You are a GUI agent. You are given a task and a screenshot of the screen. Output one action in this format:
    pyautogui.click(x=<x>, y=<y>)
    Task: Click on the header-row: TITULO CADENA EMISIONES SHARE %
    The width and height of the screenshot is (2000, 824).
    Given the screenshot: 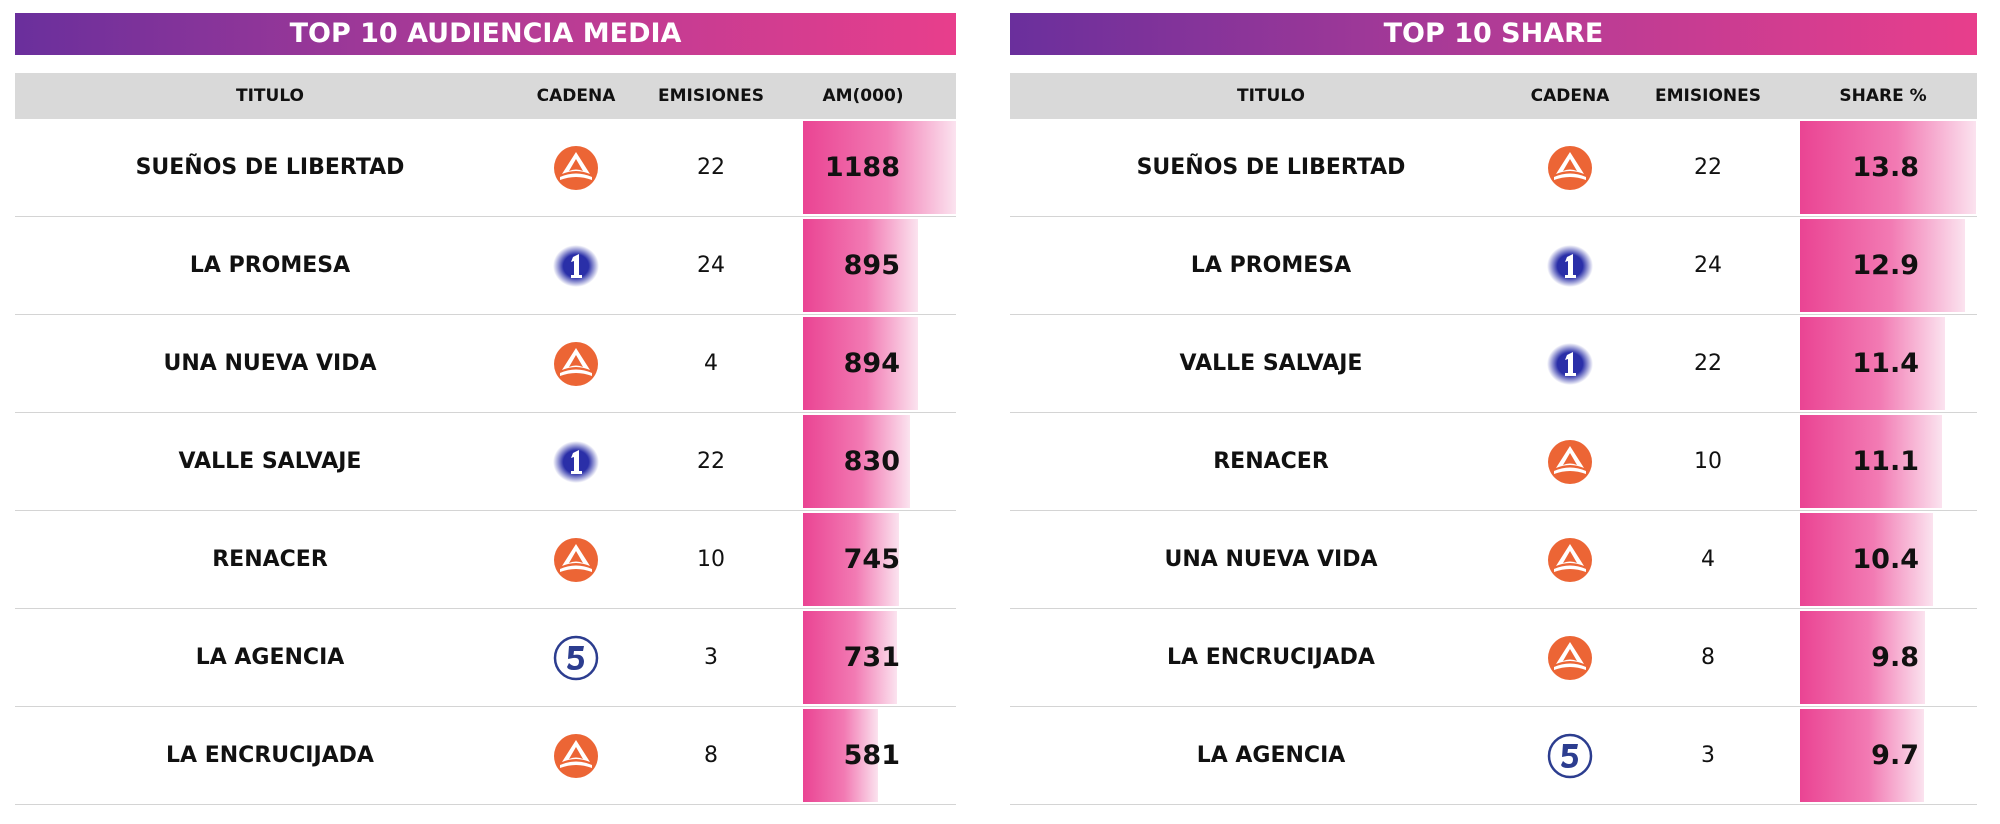 What is the action you would take?
    pyautogui.click(x=1493, y=96)
    